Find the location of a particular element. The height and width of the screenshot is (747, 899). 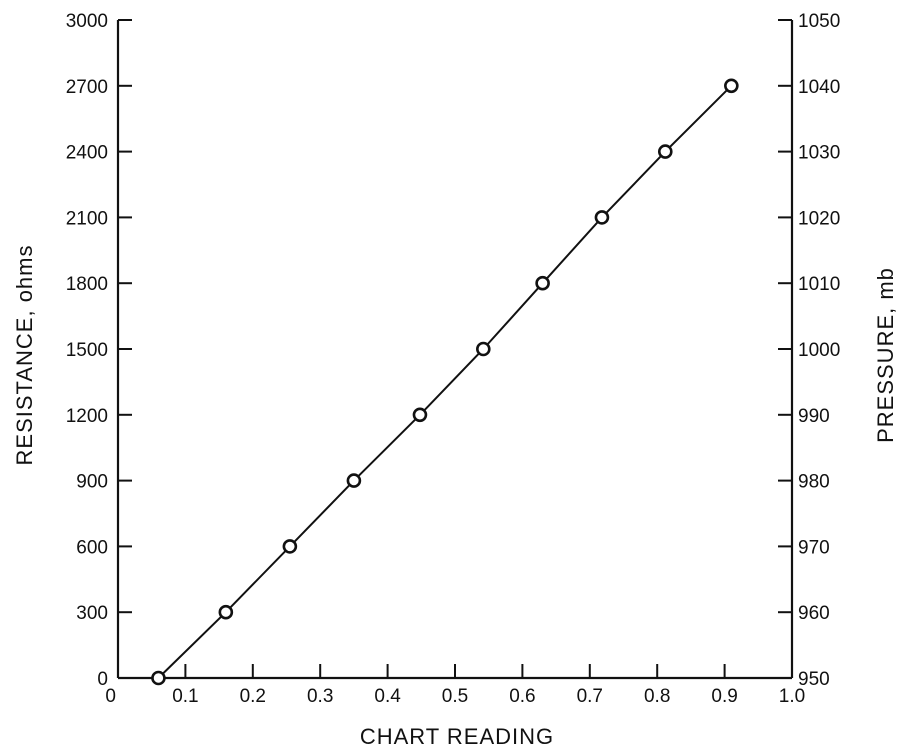

y-tick-label: 2100 is located at coordinates (87, 218).